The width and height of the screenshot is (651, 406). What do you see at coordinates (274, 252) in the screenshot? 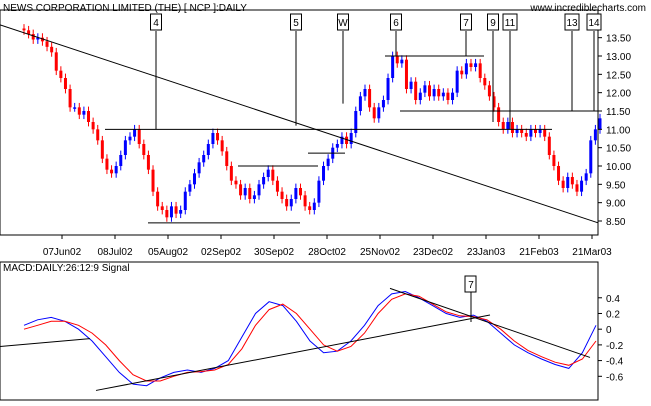
I see `date-tick-label: 30Sep02` at bounding box center [274, 252].